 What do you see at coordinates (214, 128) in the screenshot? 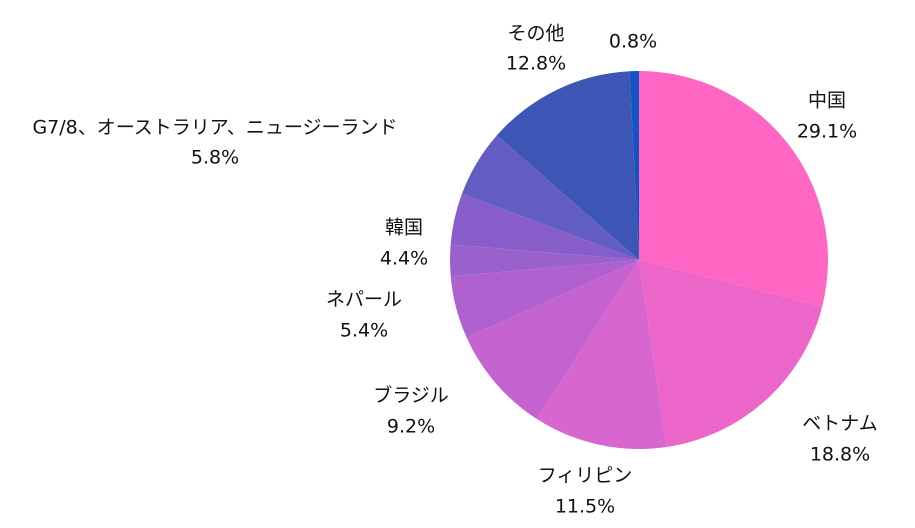
I see `slice-label: G7/8、オーストラリア、ニュージーランド` at bounding box center [214, 128].